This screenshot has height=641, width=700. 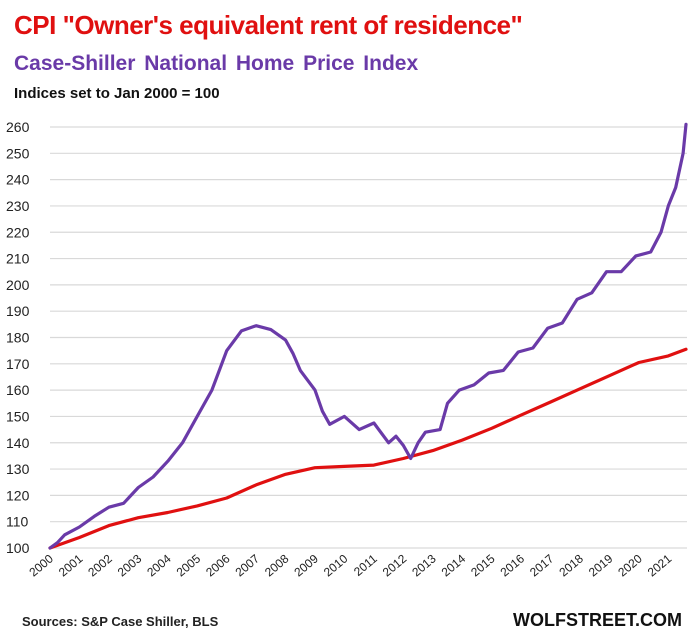 I want to click on x-tick-label: 2014, so click(x=454, y=565).